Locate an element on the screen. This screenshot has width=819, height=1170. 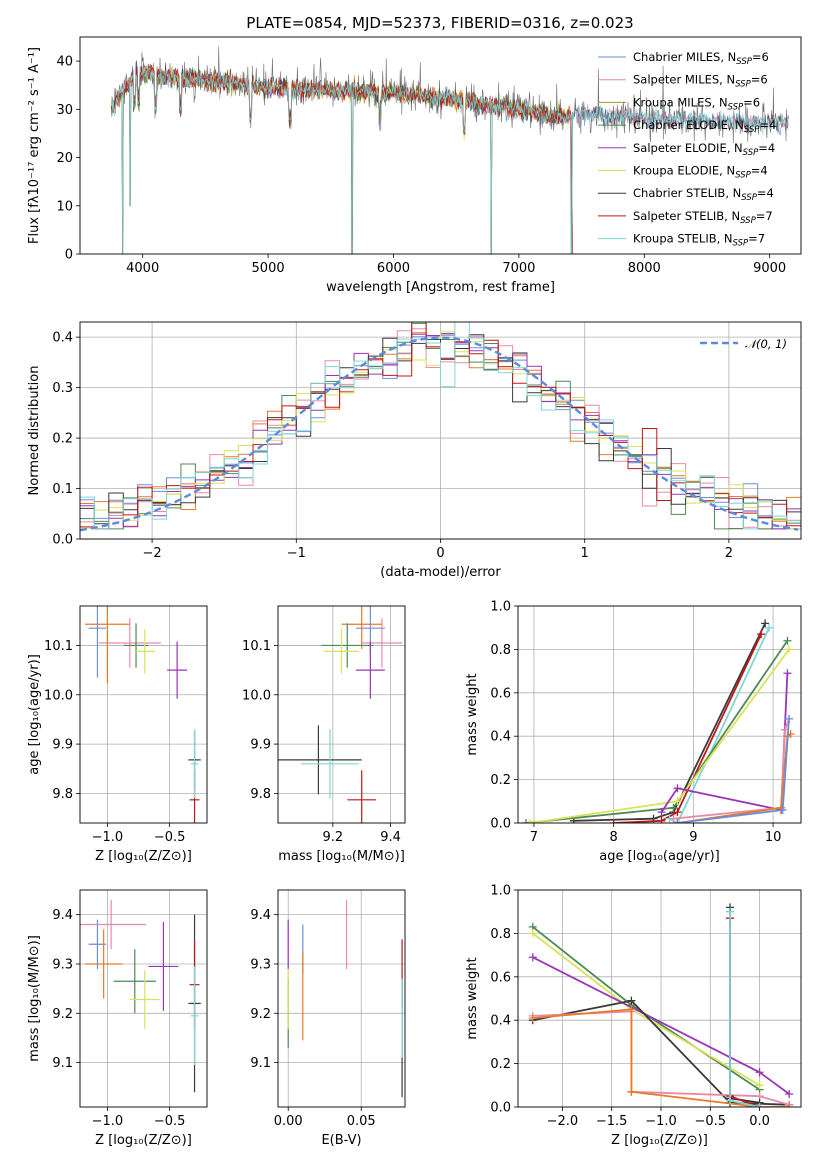
legend-entry: Kroupa STELIB, NSSP=7 is located at coordinates (699, 240).